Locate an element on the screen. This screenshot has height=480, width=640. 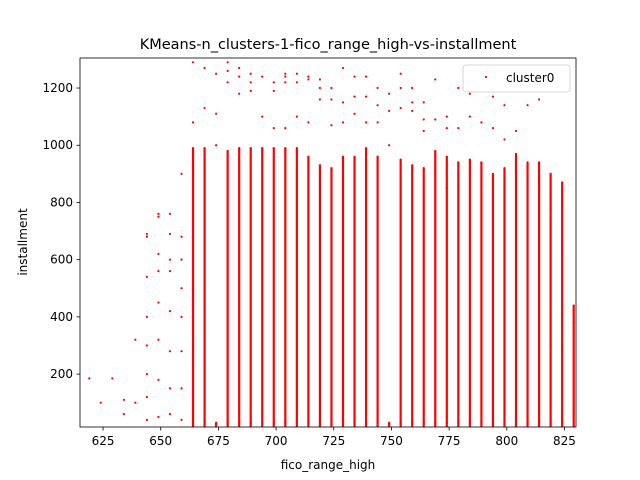
y-tick-label: 200 is located at coordinates (61, 374).